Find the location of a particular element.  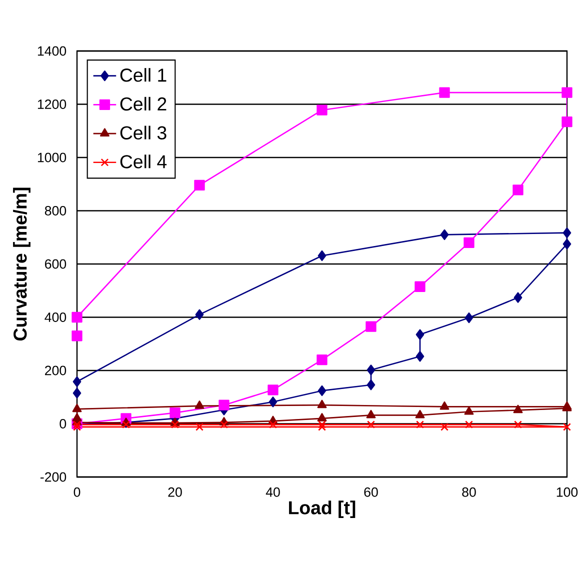

x-tick-label: 40 is located at coordinates (273, 492).